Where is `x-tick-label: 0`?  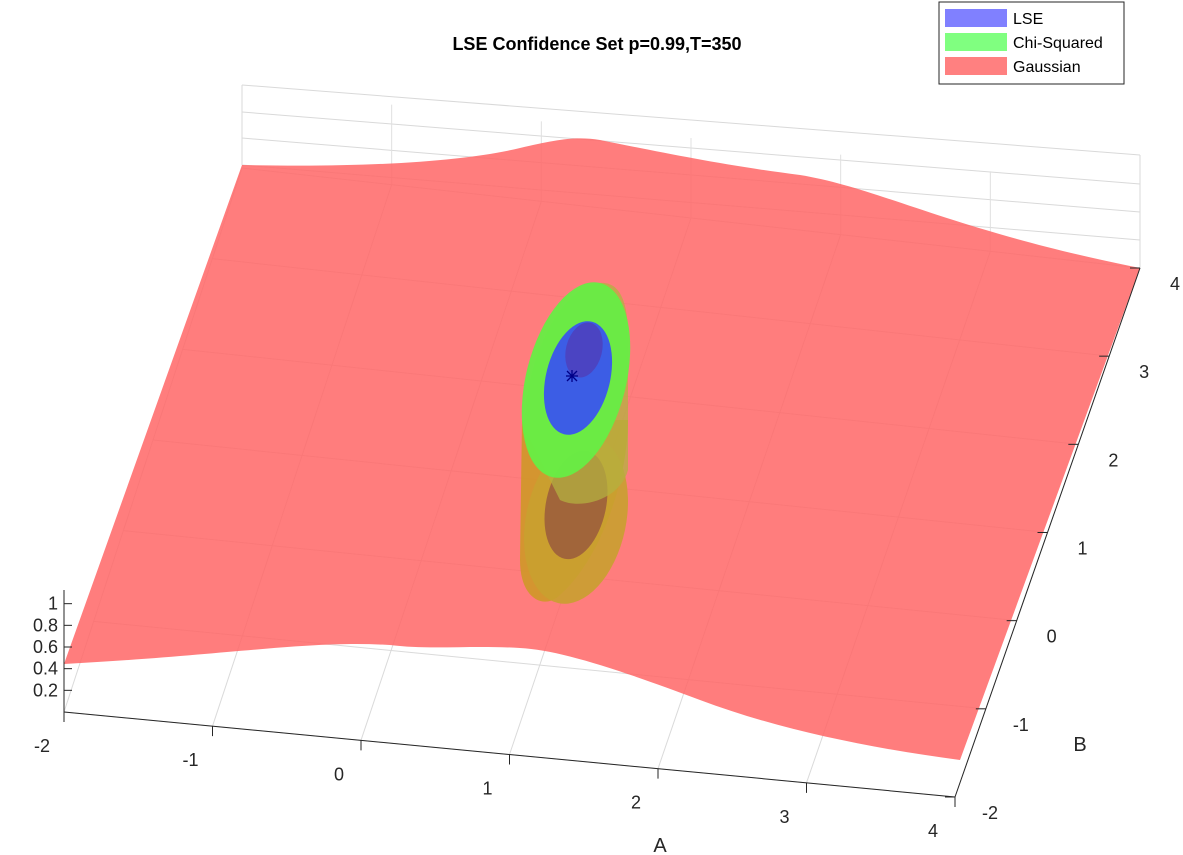
x-tick-label: 0 is located at coordinates (339, 774).